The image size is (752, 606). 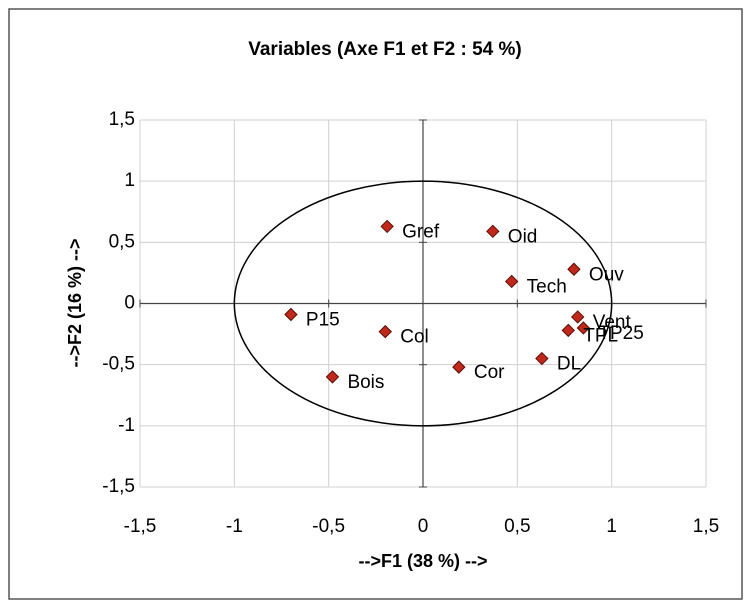 What do you see at coordinates (385, 49) in the screenshot?
I see `chart-title: Variables (Axe F1 et F2 : 54 %)` at bounding box center [385, 49].